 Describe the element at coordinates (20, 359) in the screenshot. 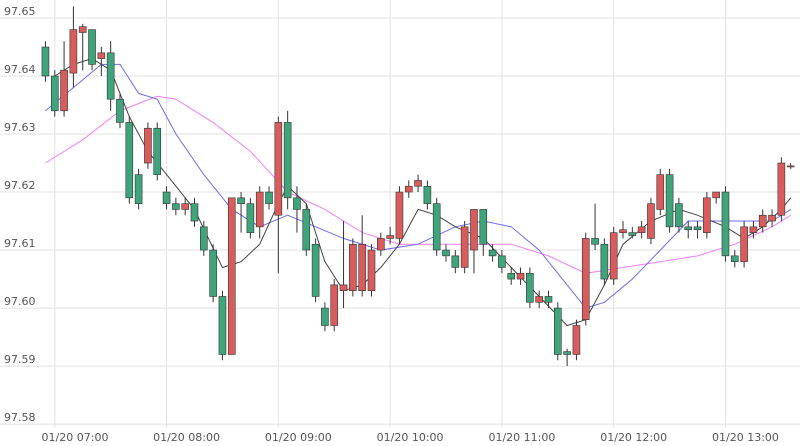

I see `y-tick-label: 97.59` at that location.